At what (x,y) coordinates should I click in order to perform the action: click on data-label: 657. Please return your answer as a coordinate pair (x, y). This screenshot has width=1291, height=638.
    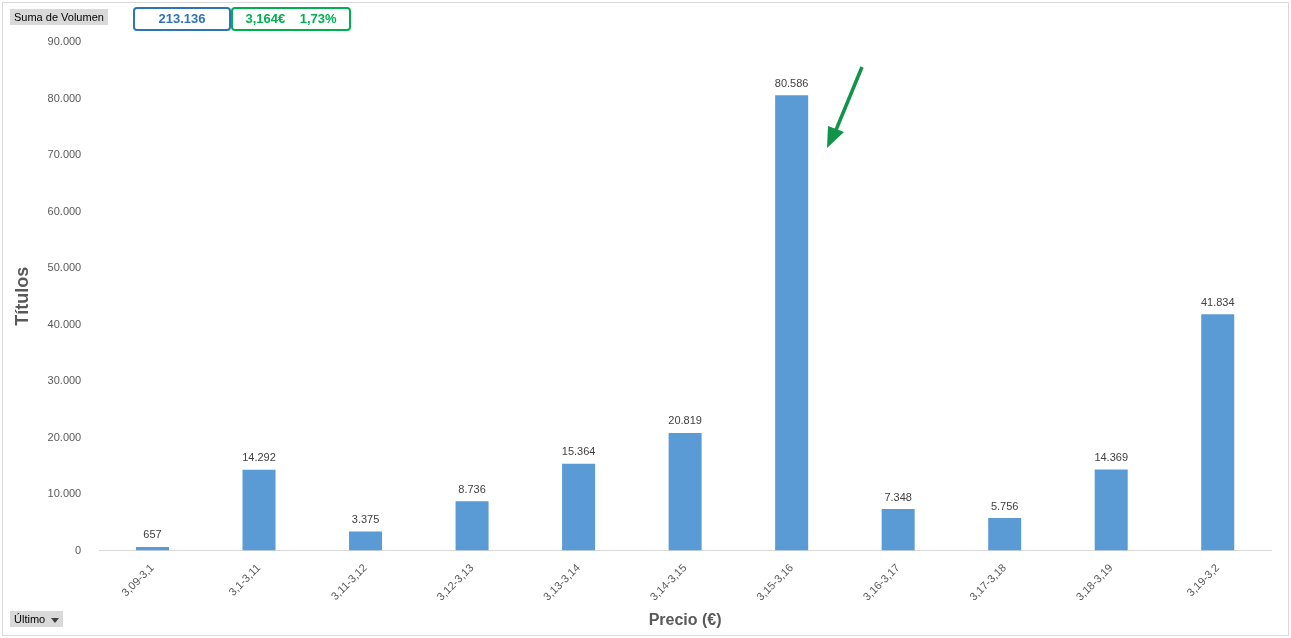
    Looking at the image, I should click on (152, 534).